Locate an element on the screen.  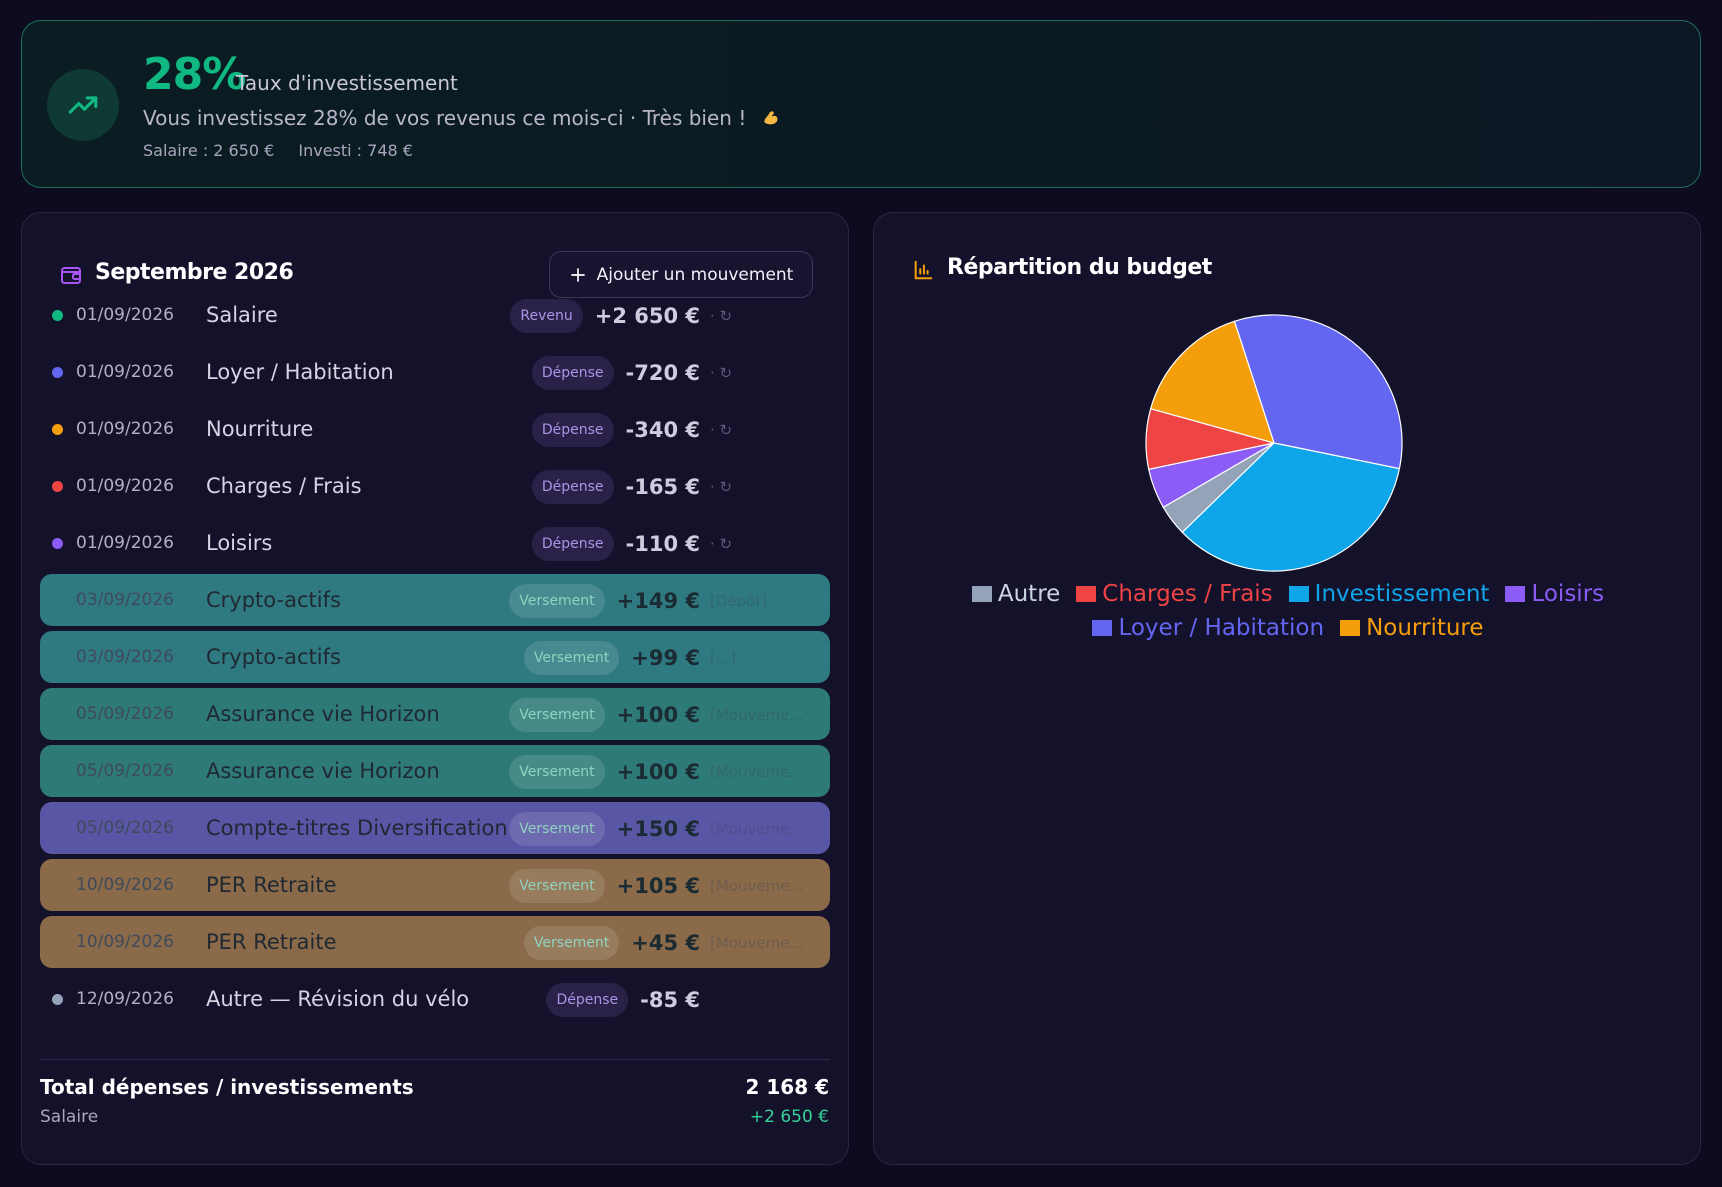
movement-row: 01/09/2026 Salaire Revenu +2 650 € · ↻ is located at coordinates (435, 315).